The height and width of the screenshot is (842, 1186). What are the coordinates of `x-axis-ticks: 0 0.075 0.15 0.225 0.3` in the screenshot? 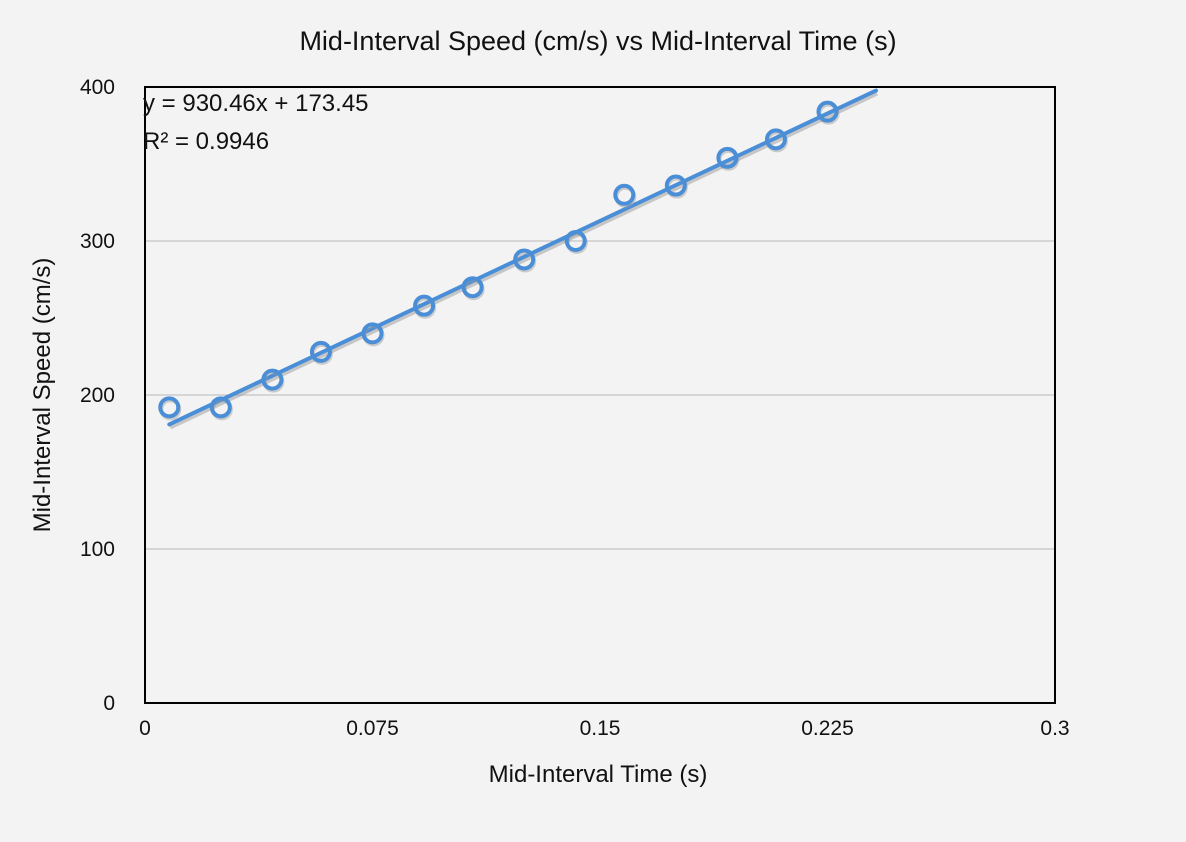 It's located at (604, 728).